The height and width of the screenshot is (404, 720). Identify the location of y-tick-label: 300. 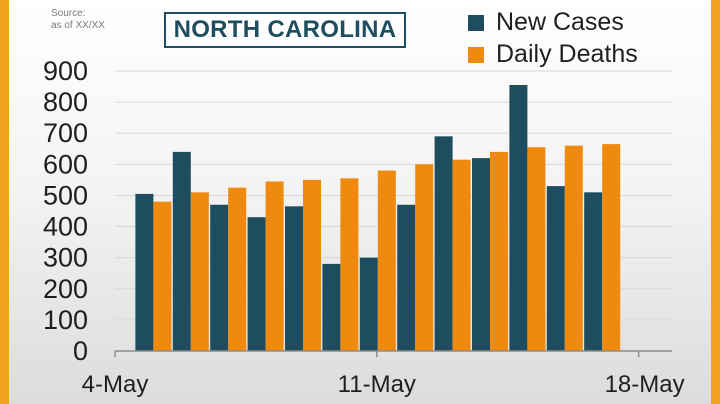
(65, 258).